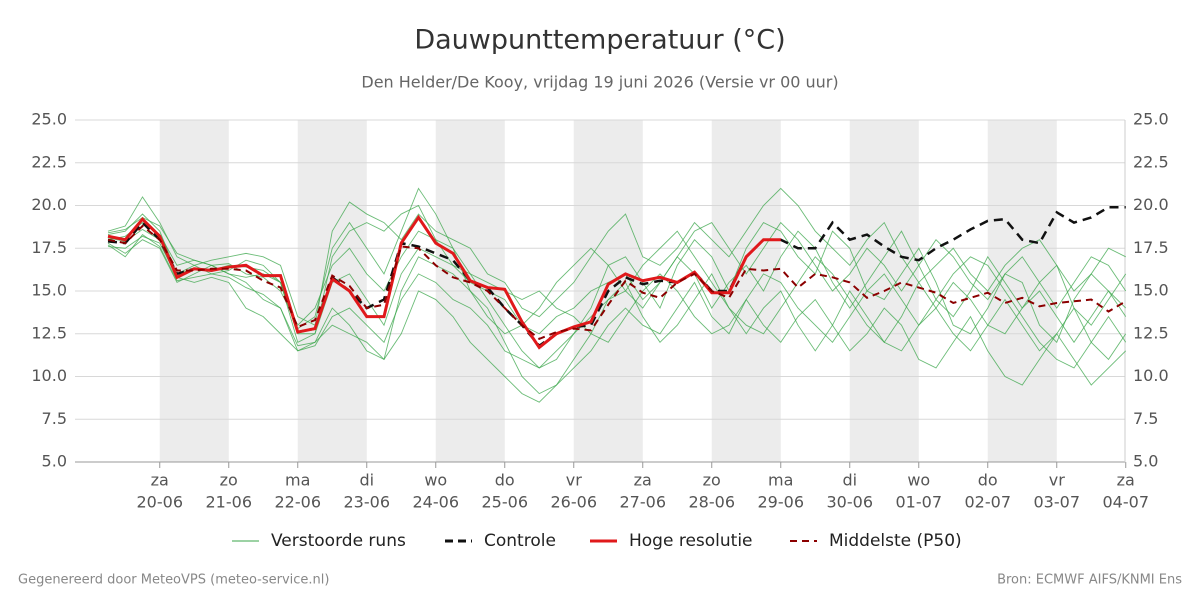  Describe the element at coordinates (1126, 502) in the screenshot. I see `x-tick-label: 04-07` at that location.